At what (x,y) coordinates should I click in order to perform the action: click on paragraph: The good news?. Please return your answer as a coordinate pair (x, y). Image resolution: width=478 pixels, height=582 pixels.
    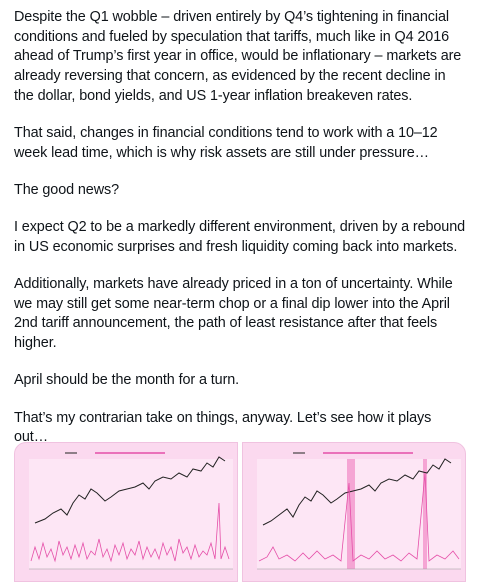
    Looking at the image, I should click on (67, 189).